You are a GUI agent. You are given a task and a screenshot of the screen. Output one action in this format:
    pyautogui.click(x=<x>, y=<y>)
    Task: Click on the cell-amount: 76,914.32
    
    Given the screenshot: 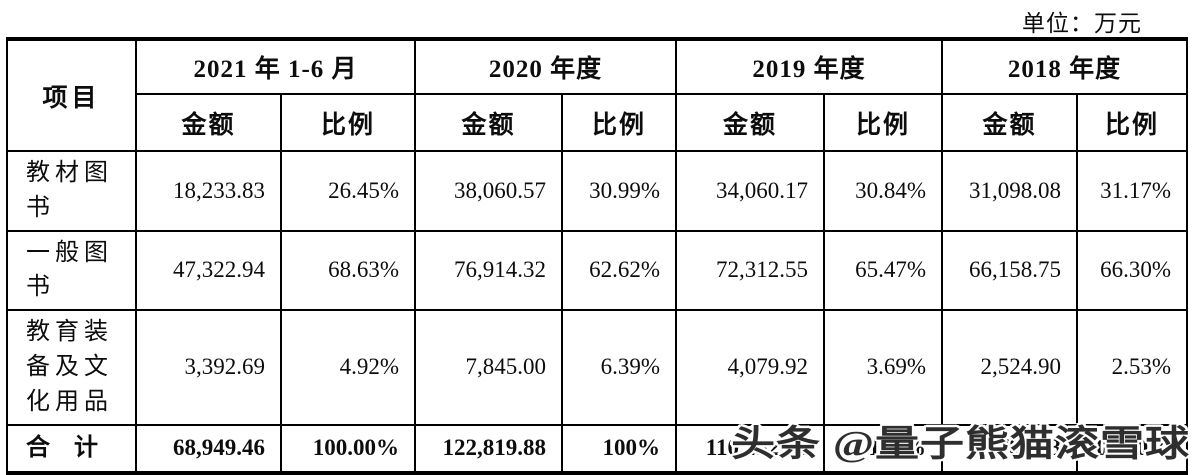 What is the action you would take?
    pyautogui.click(x=489, y=270)
    